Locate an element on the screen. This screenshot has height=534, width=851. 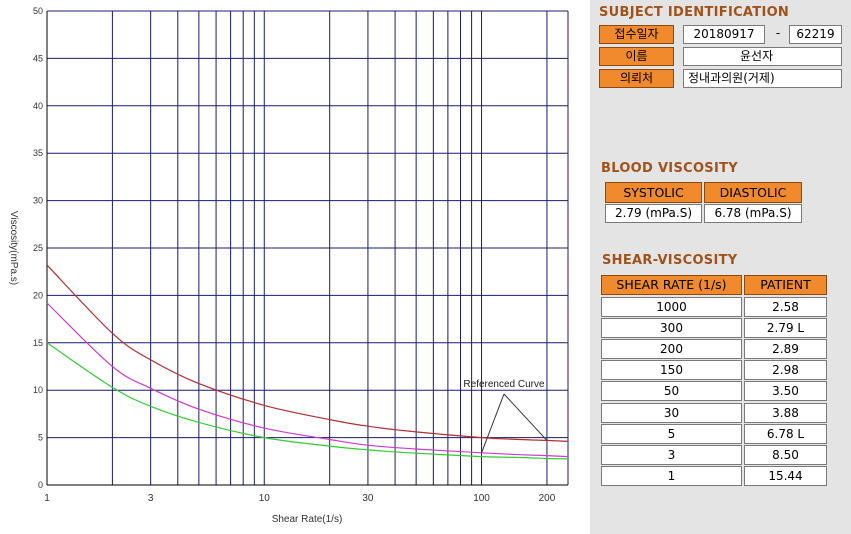
patient-value-cell: 2.89 is located at coordinates (785, 349).